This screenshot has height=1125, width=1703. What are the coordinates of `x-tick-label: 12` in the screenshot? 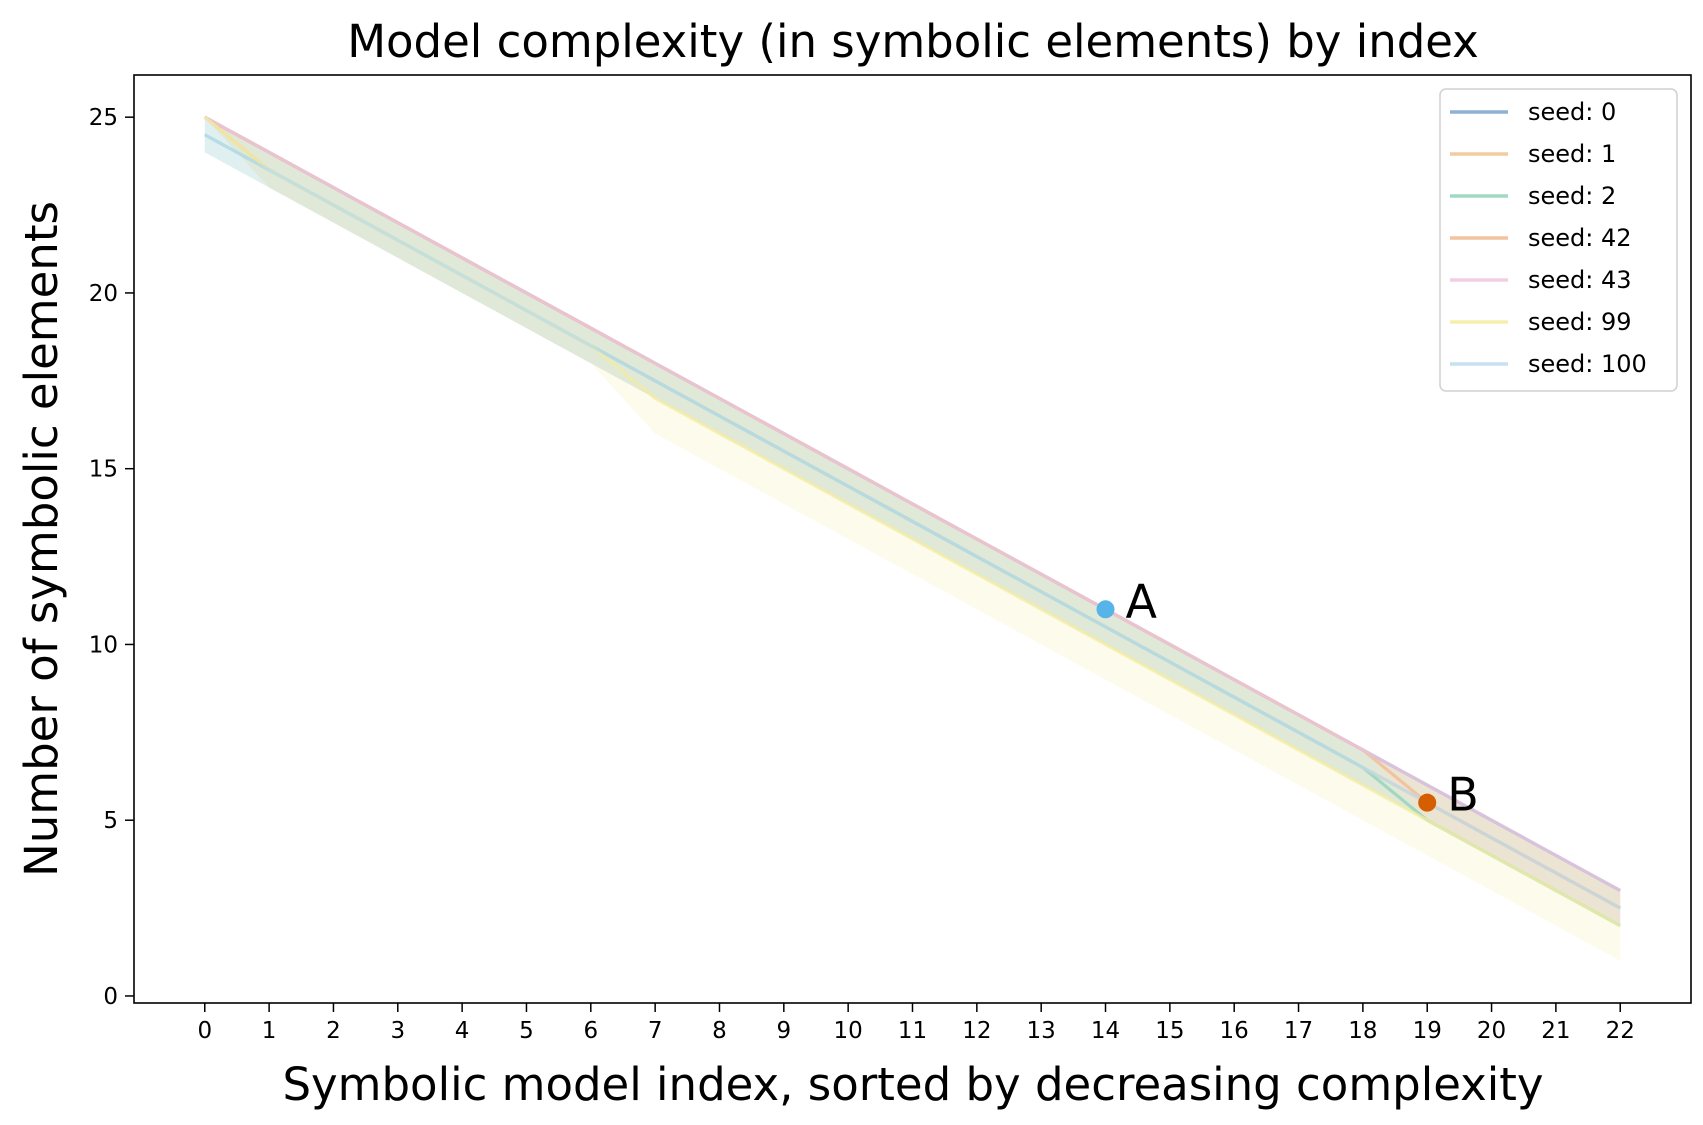 It's located at (976, 1031).